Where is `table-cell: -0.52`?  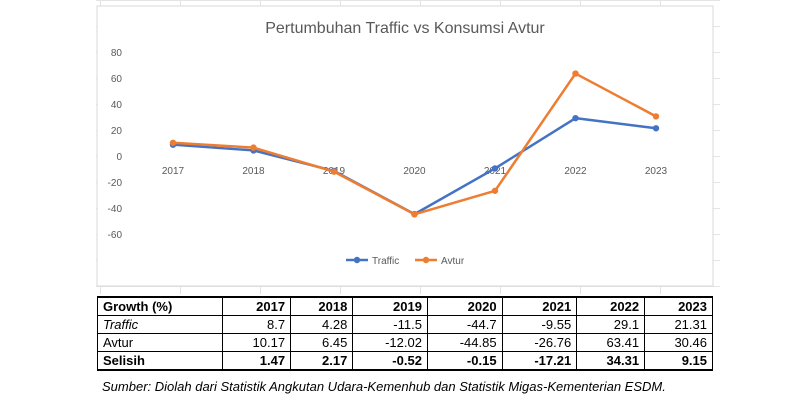
table-cell: -0.52 is located at coordinates (390, 361).